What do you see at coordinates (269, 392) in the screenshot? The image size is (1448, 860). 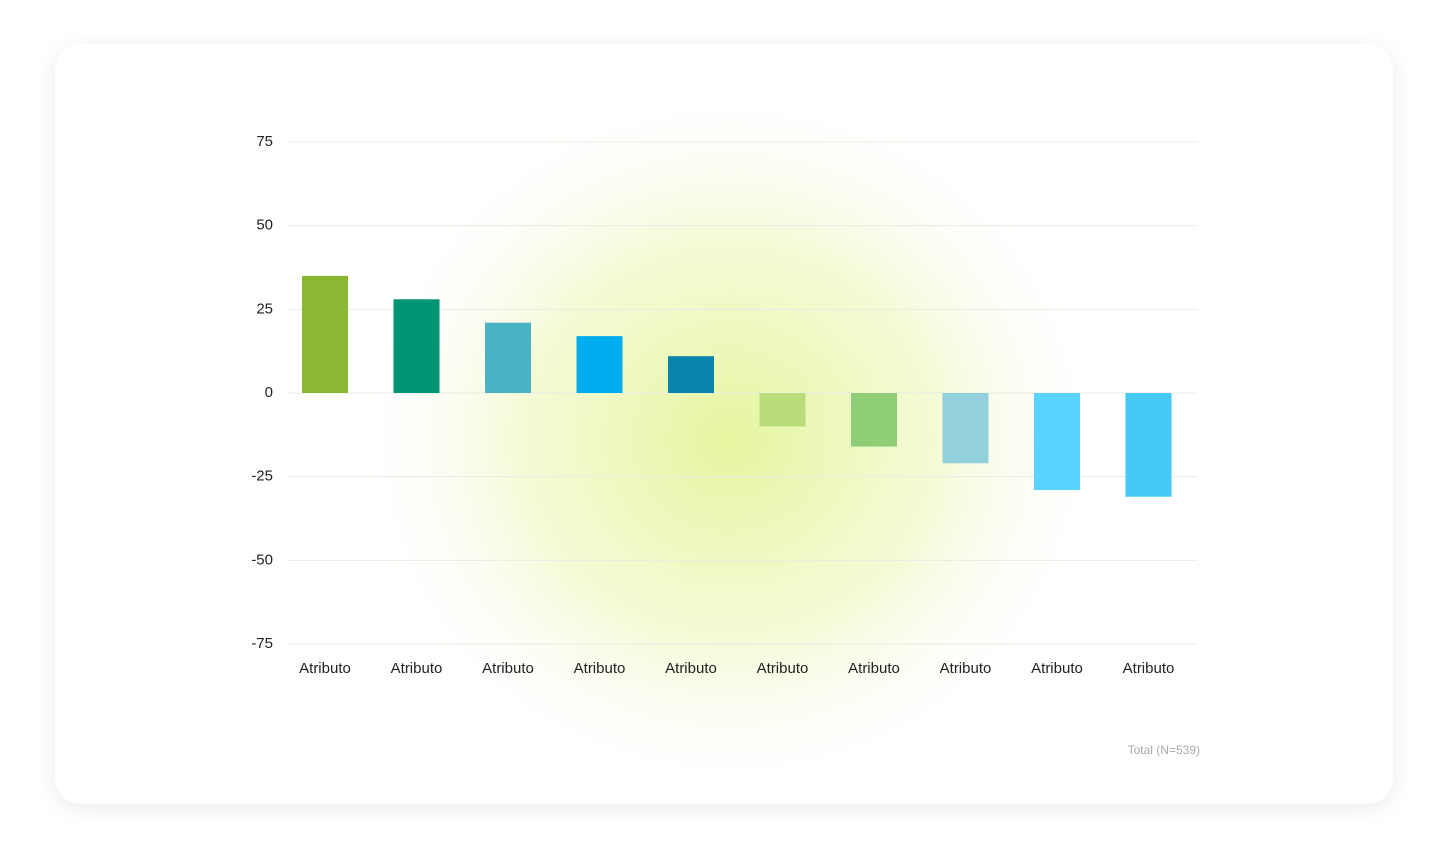 I see `y-tick-label: 0` at bounding box center [269, 392].